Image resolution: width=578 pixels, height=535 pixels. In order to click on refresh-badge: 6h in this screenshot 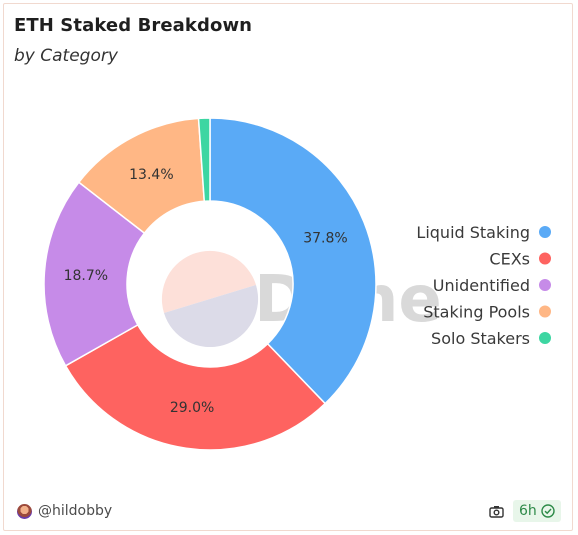, I will do `click(537, 511)`.